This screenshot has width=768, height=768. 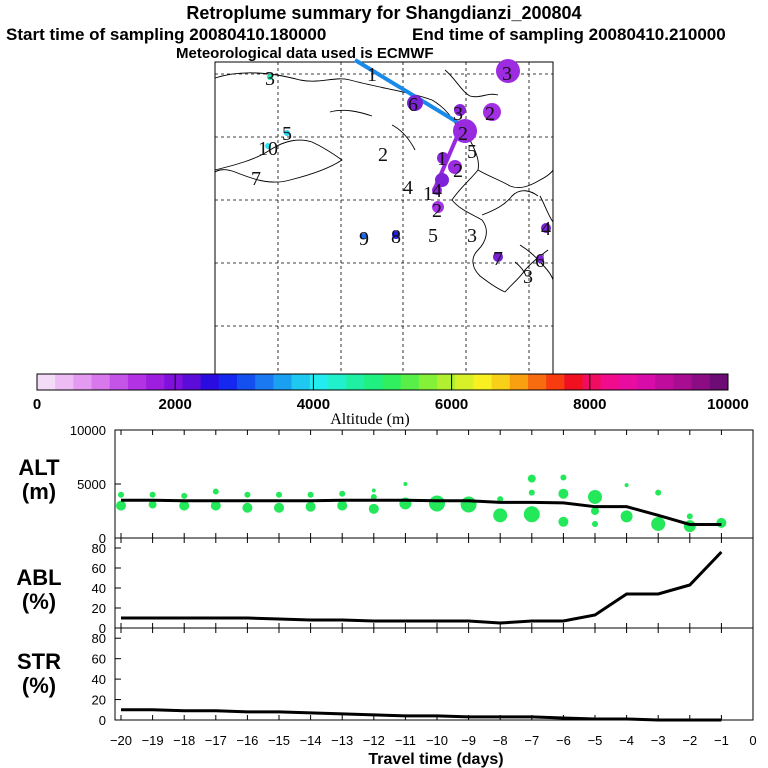 What do you see at coordinates (391, 404) in the screenshot?
I see `colorbar-tick-labels: 0 2000 4000 6000 8000 10000` at bounding box center [391, 404].